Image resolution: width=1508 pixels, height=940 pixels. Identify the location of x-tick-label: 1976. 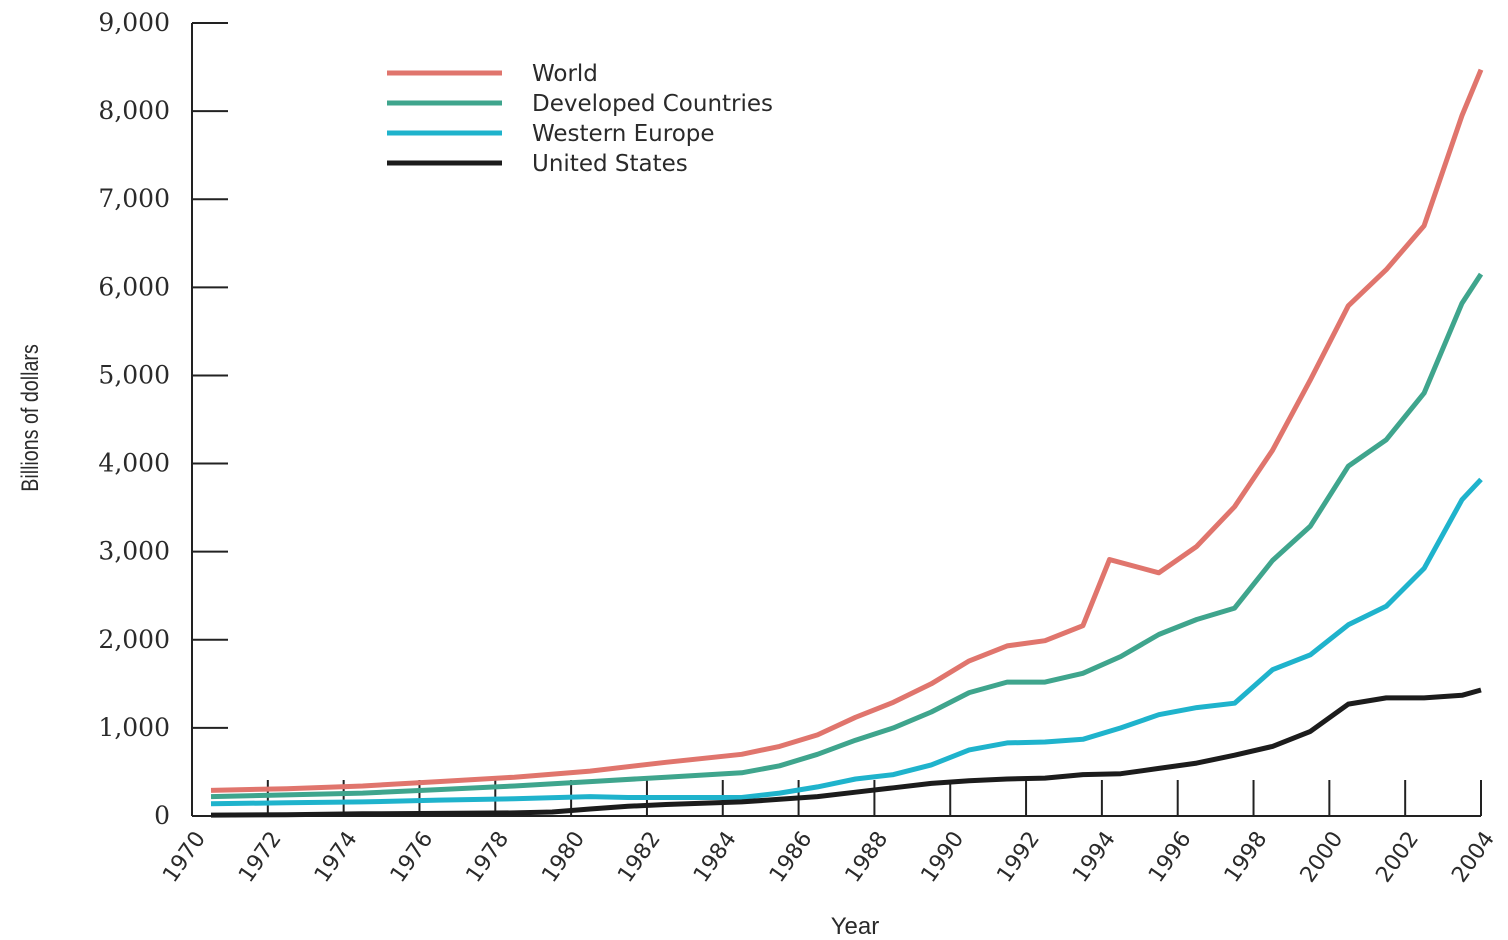
(412, 857).